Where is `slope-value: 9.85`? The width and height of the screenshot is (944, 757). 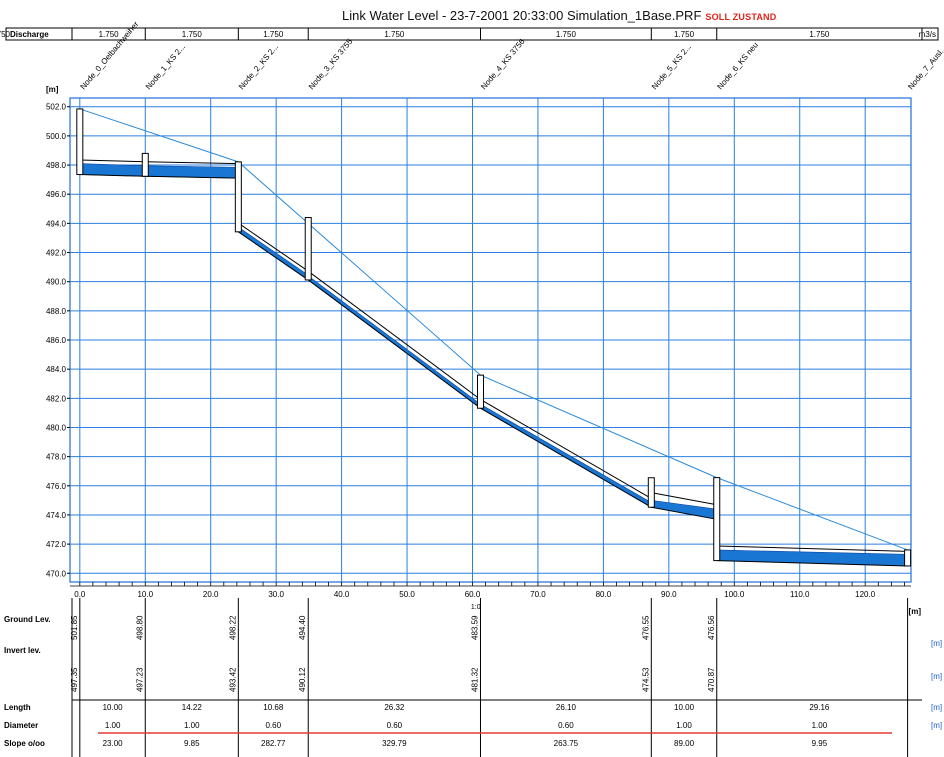 slope-value: 9.85 is located at coordinates (192, 743).